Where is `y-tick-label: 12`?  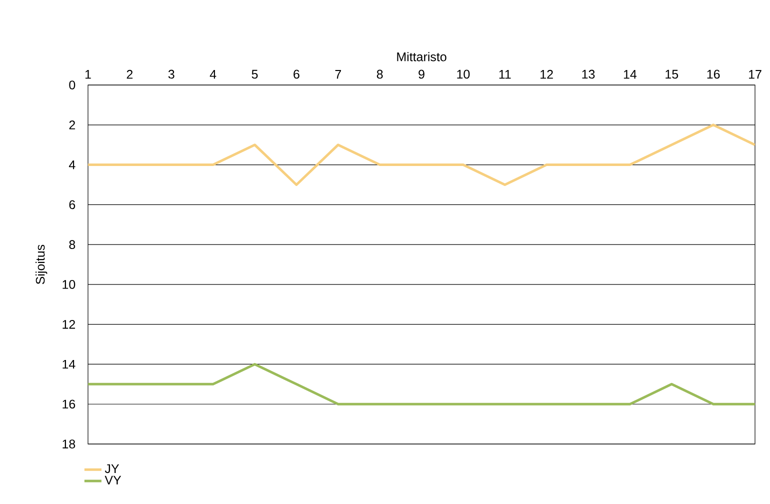
y-tick-label: 12 is located at coordinates (69, 324).